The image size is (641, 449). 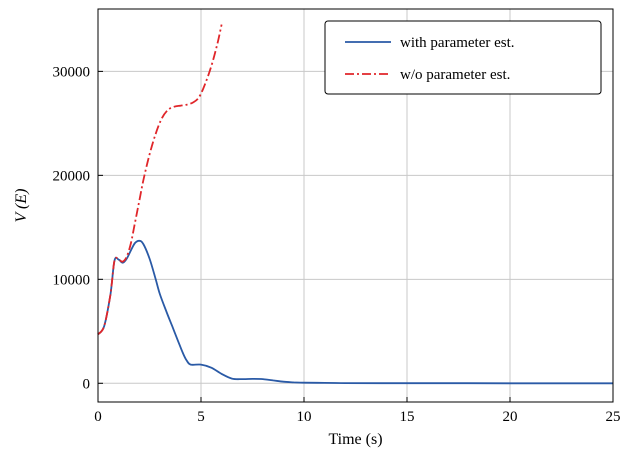 I want to click on x-tick-label: 5, so click(x=201, y=417).